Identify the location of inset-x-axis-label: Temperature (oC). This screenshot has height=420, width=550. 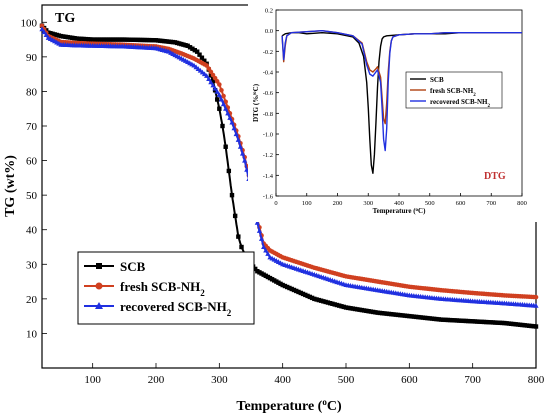
(400, 211).